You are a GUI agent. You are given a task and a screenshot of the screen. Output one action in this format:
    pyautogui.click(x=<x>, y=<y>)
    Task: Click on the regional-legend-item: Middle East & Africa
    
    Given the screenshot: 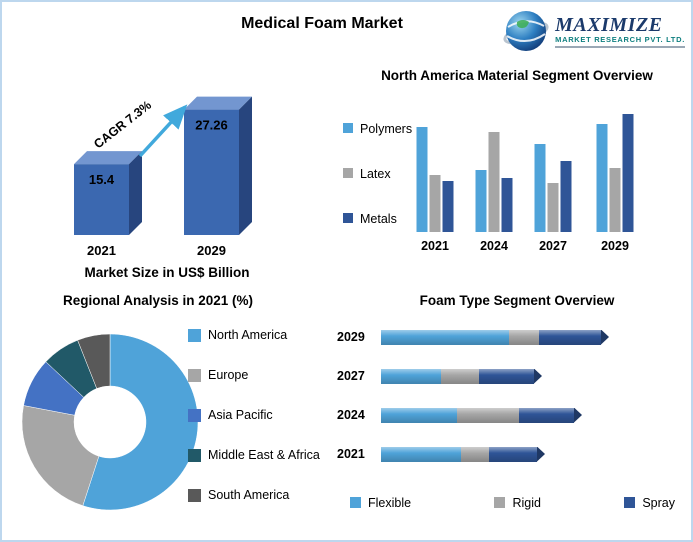 What is the action you would take?
    pyautogui.click(x=263, y=455)
    